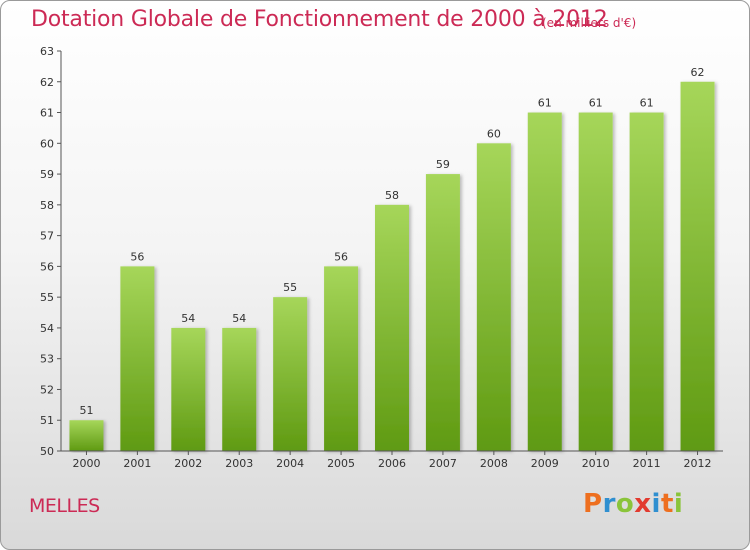  I want to click on logo-letter: x, so click(643, 504).